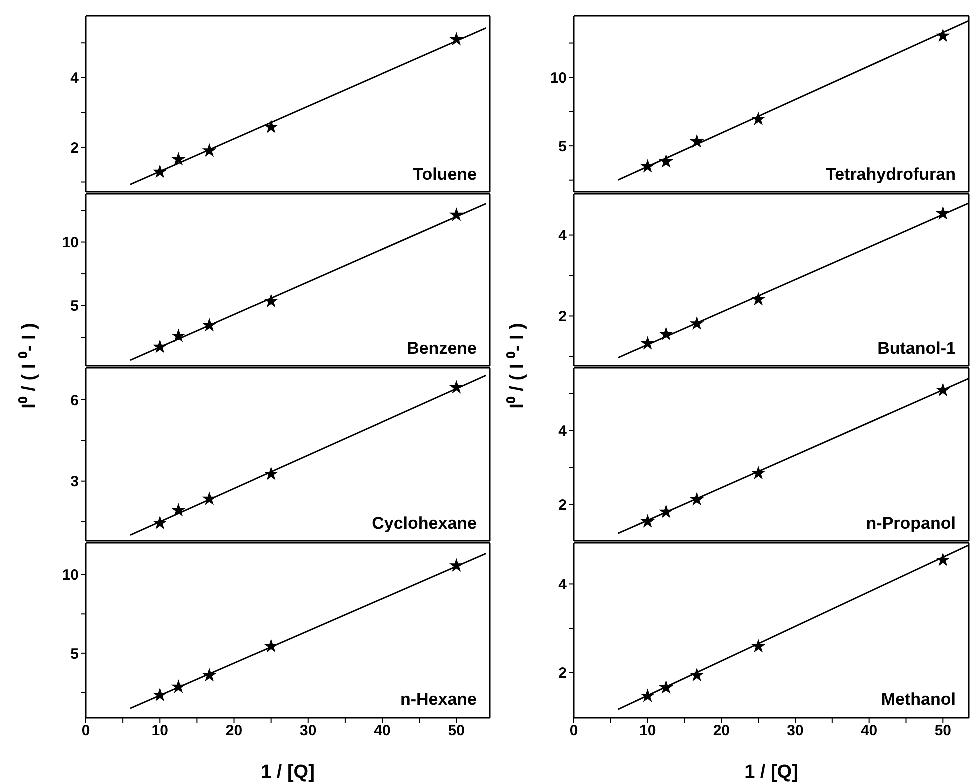 This screenshot has height=784, width=971. I want to click on y-tick-label: 6, so click(74, 401).